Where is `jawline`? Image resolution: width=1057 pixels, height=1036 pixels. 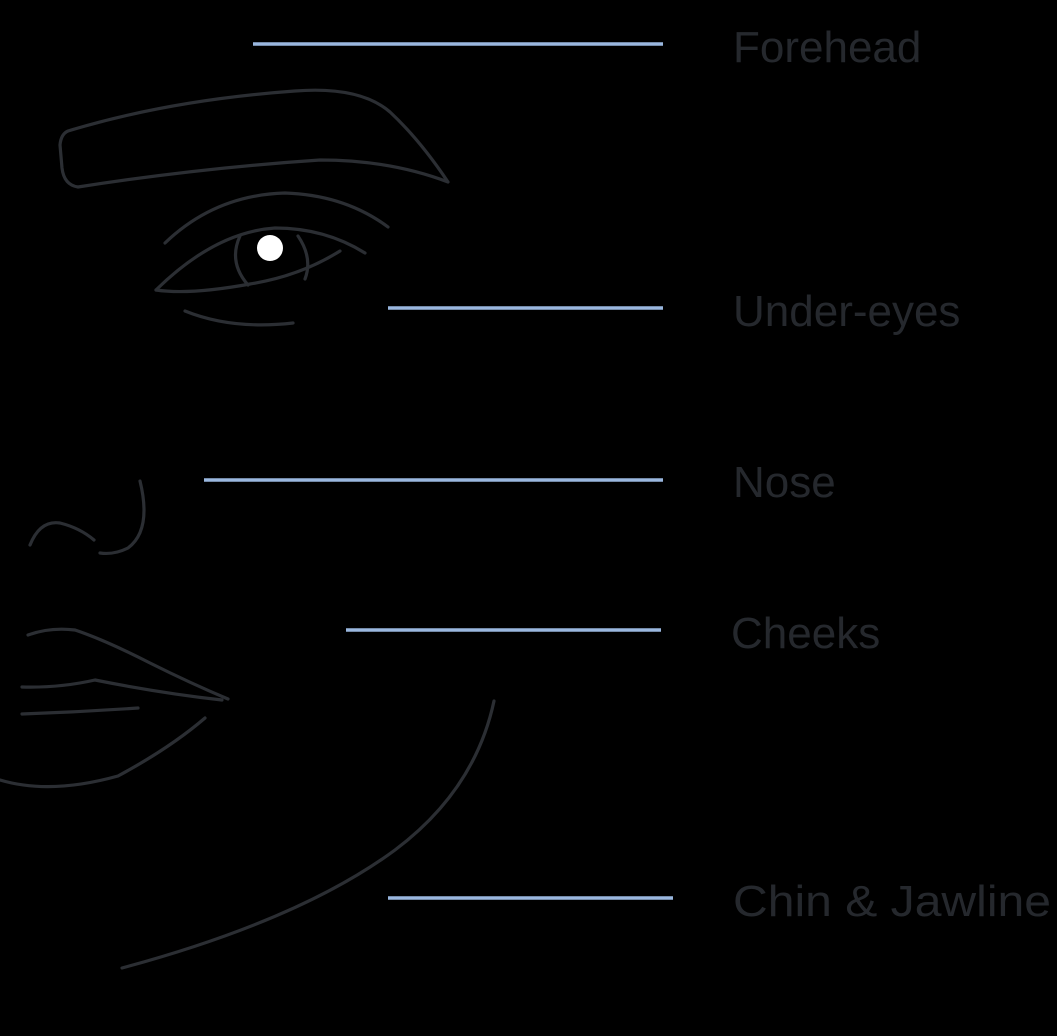 jawline is located at coordinates (308, 834).